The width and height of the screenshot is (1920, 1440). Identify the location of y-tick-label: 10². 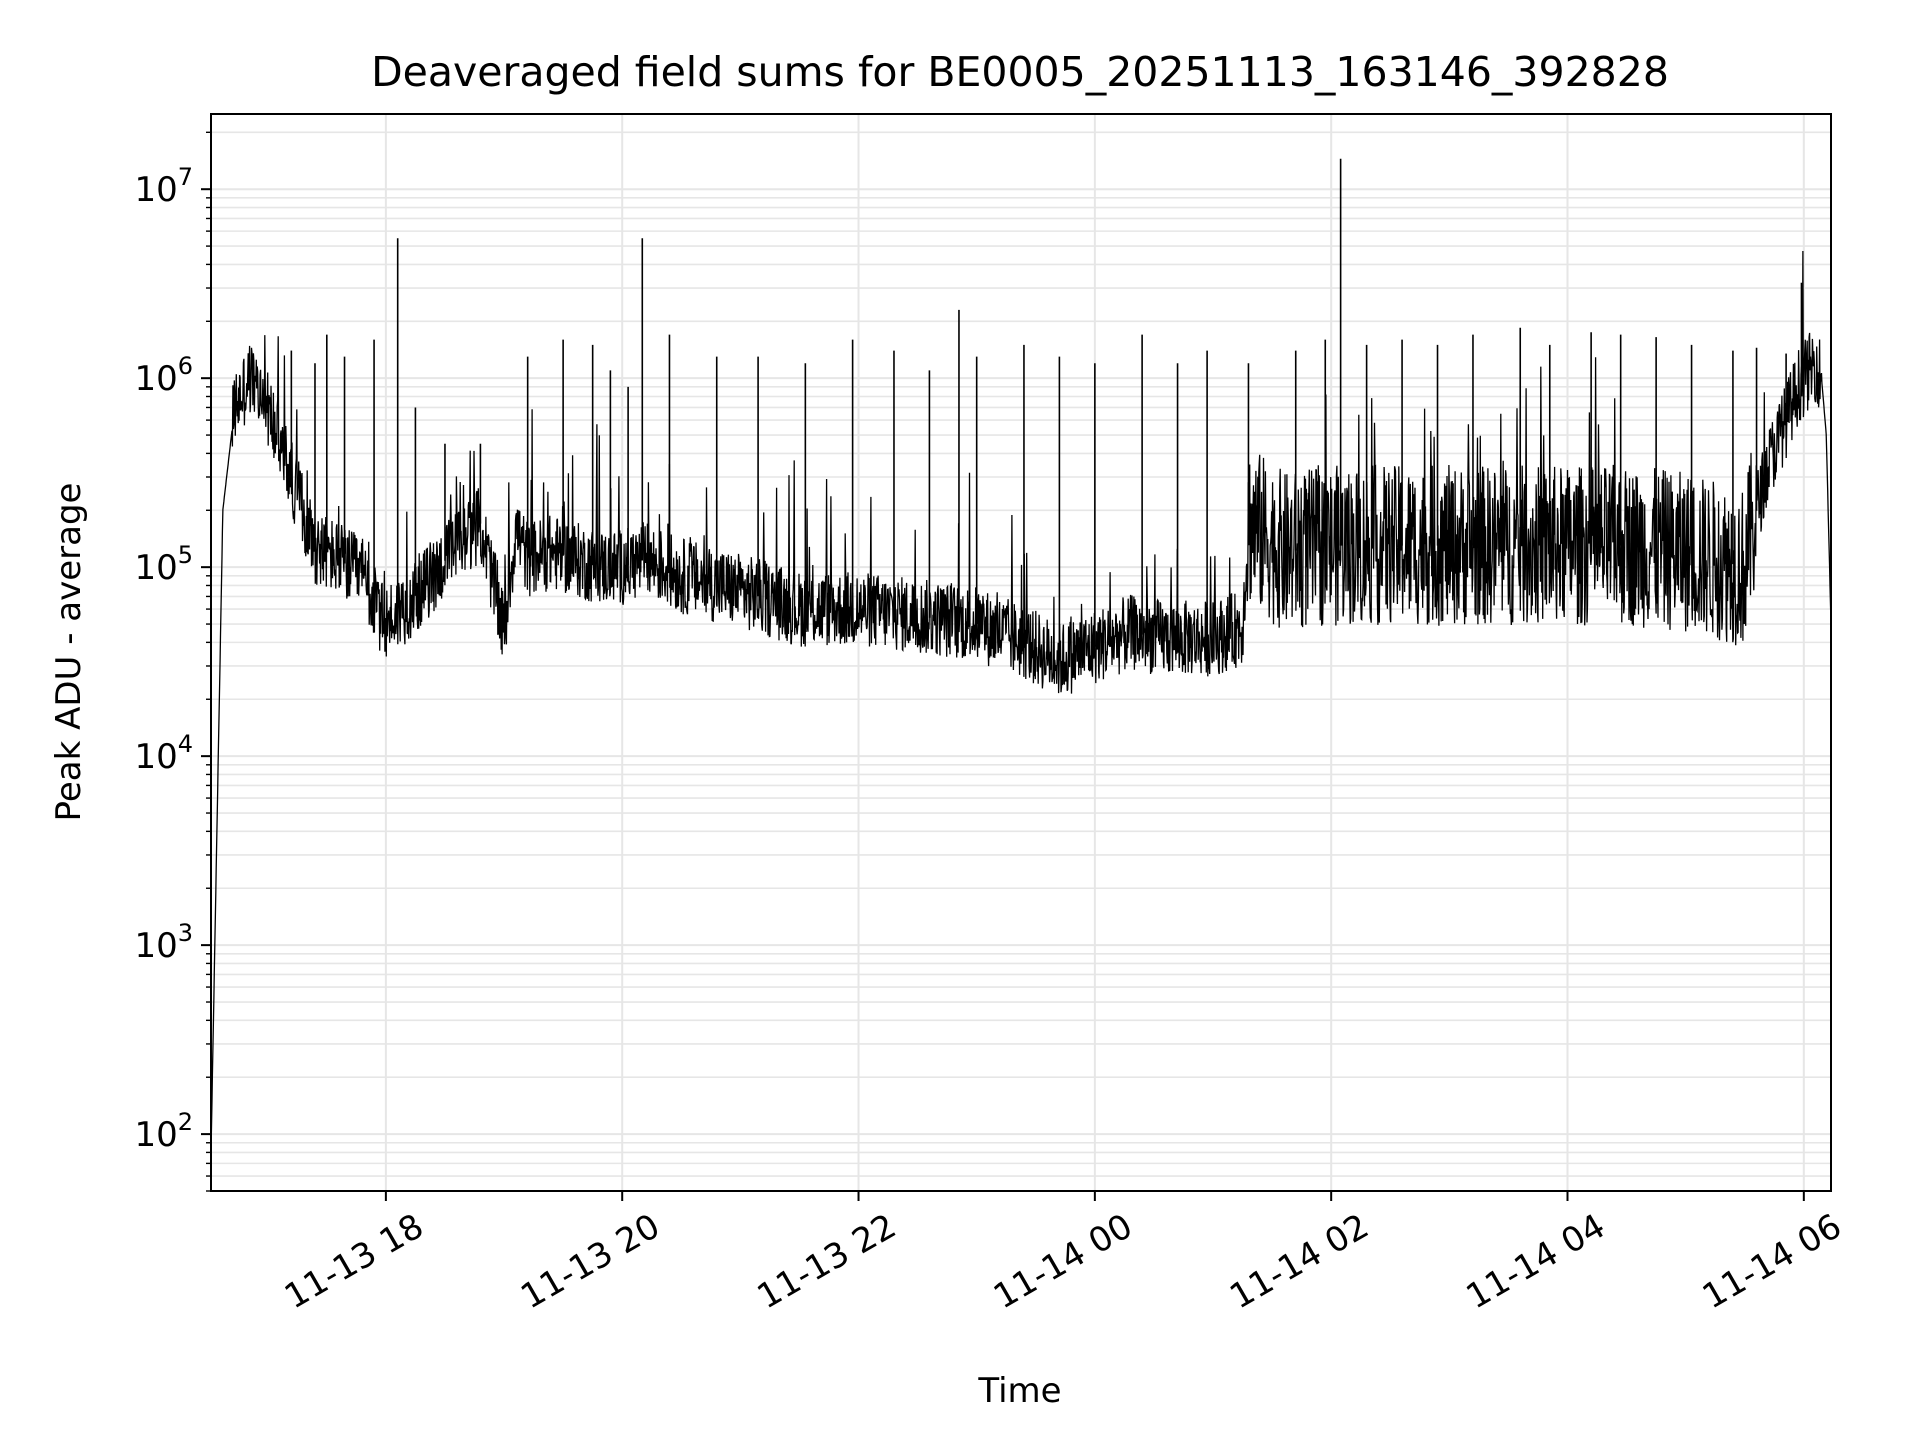
(163, 1131).